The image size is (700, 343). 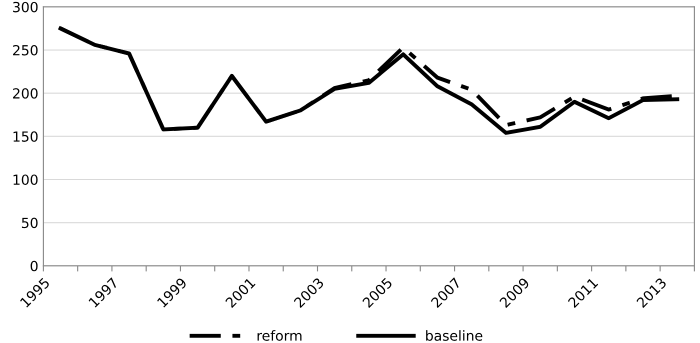 I want to click on y-tick-label: 300, so click(x=25, y=7).